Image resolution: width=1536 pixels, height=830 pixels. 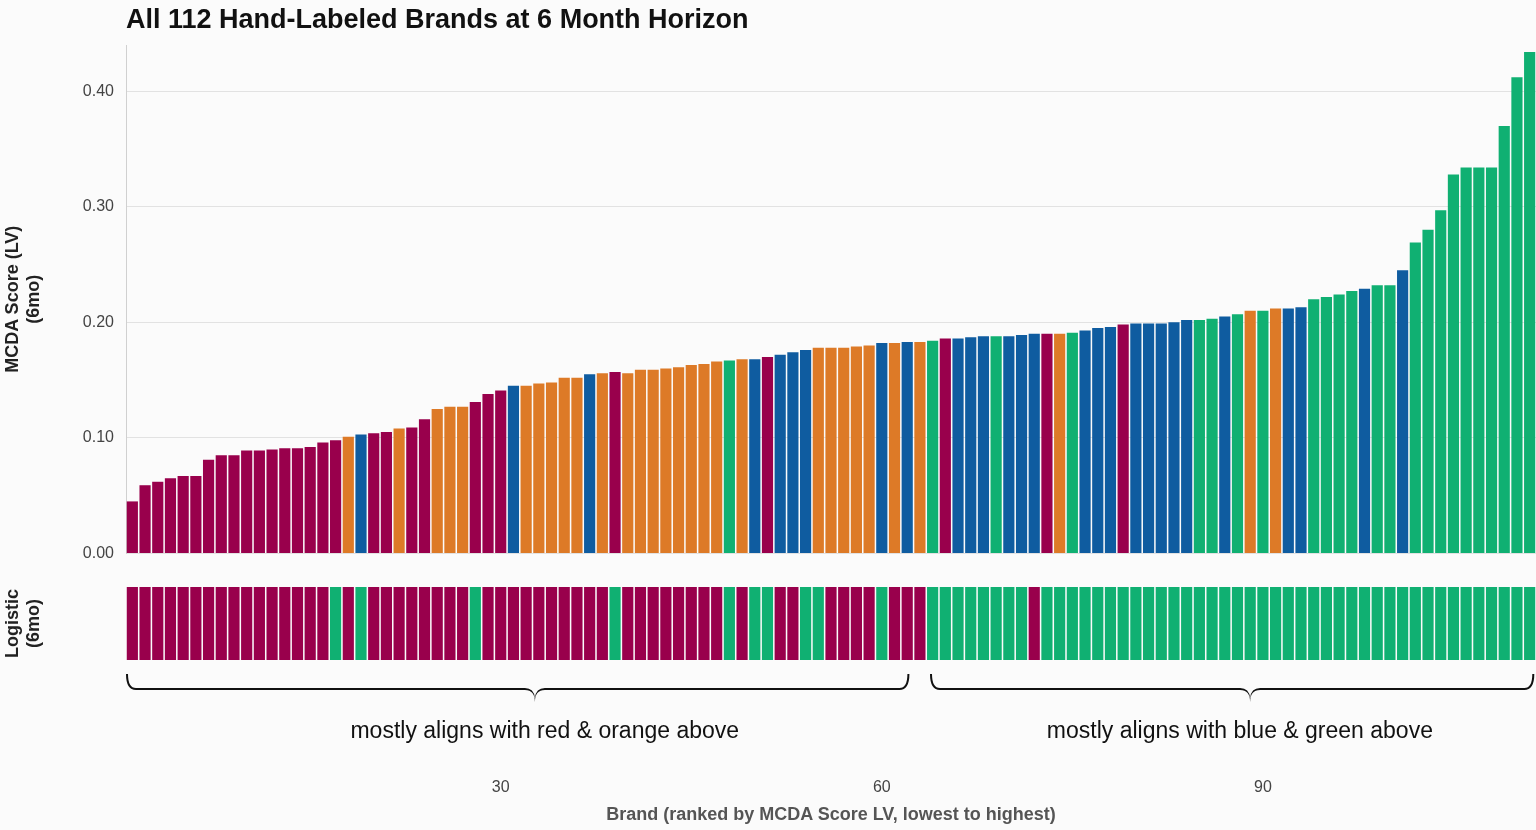 I want to click on x-tick-label: 30, so click(x=500, y=787).